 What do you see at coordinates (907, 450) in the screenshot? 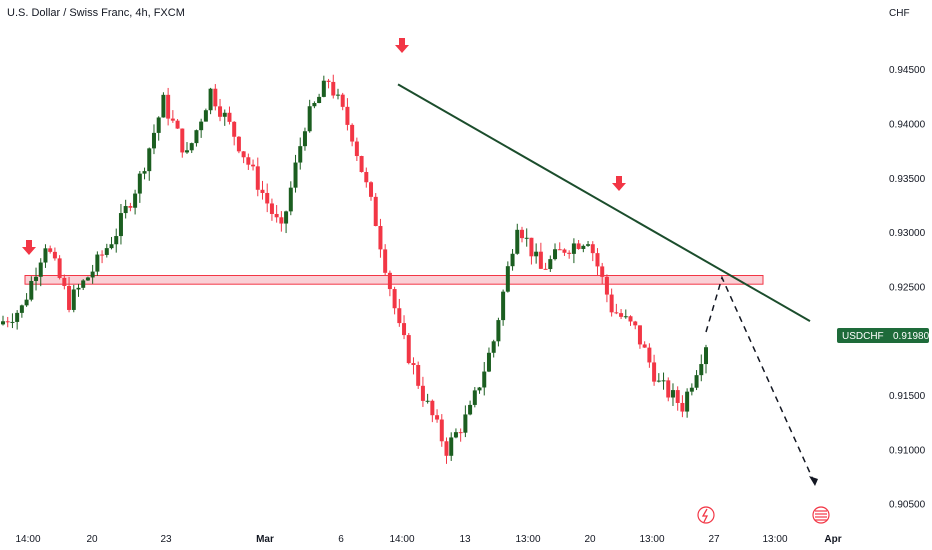
I see `y-tick-label: 0.91000` at bounding box center [907, 450].